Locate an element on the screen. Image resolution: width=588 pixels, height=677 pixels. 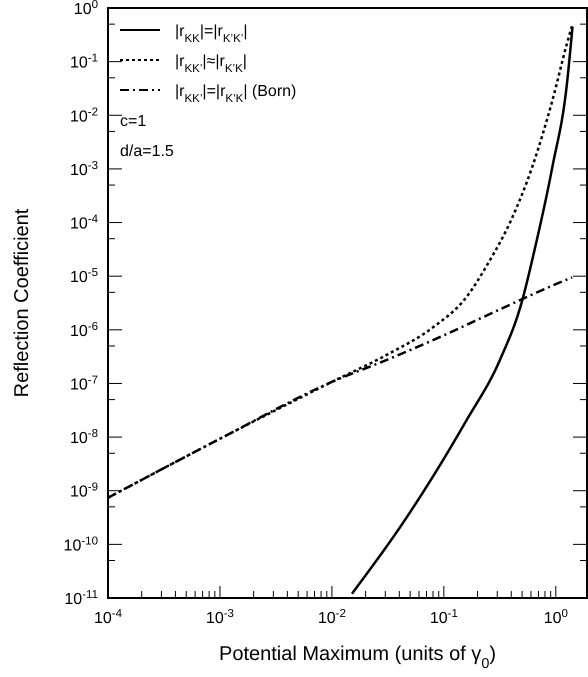
x-tick-label: 10$^{-1}$ is located at coordinates (444, 617).